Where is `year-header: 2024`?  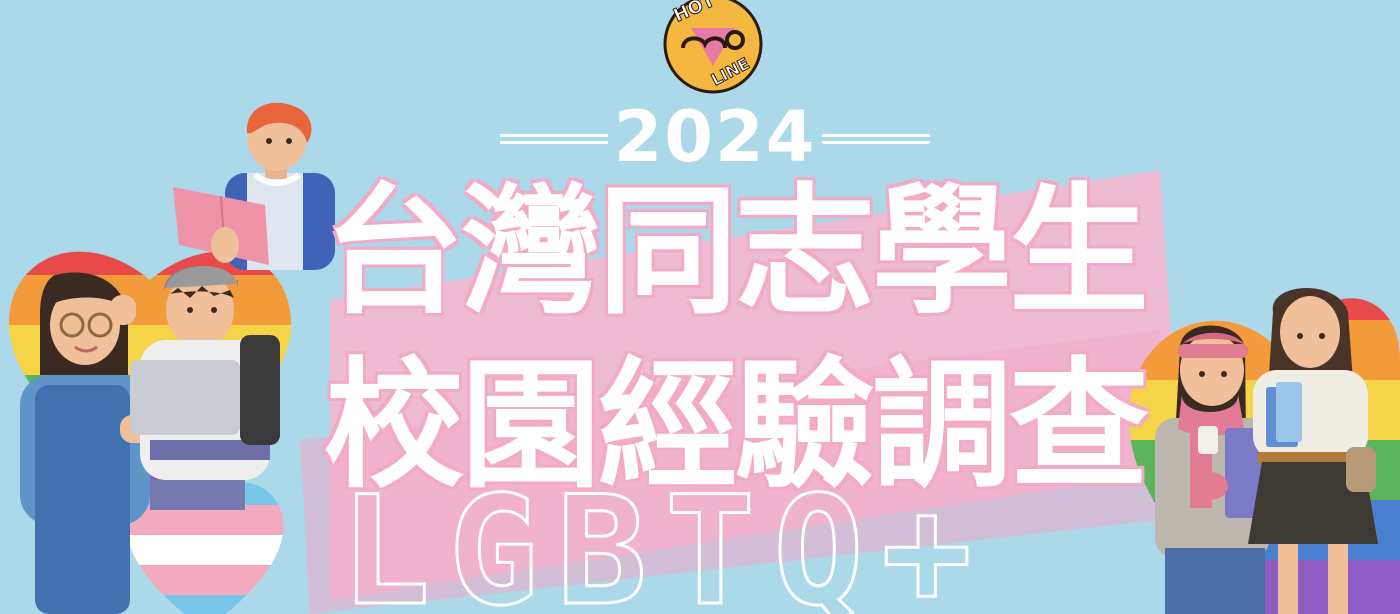 year-header: 2024 is located at coordinates (715, 137).